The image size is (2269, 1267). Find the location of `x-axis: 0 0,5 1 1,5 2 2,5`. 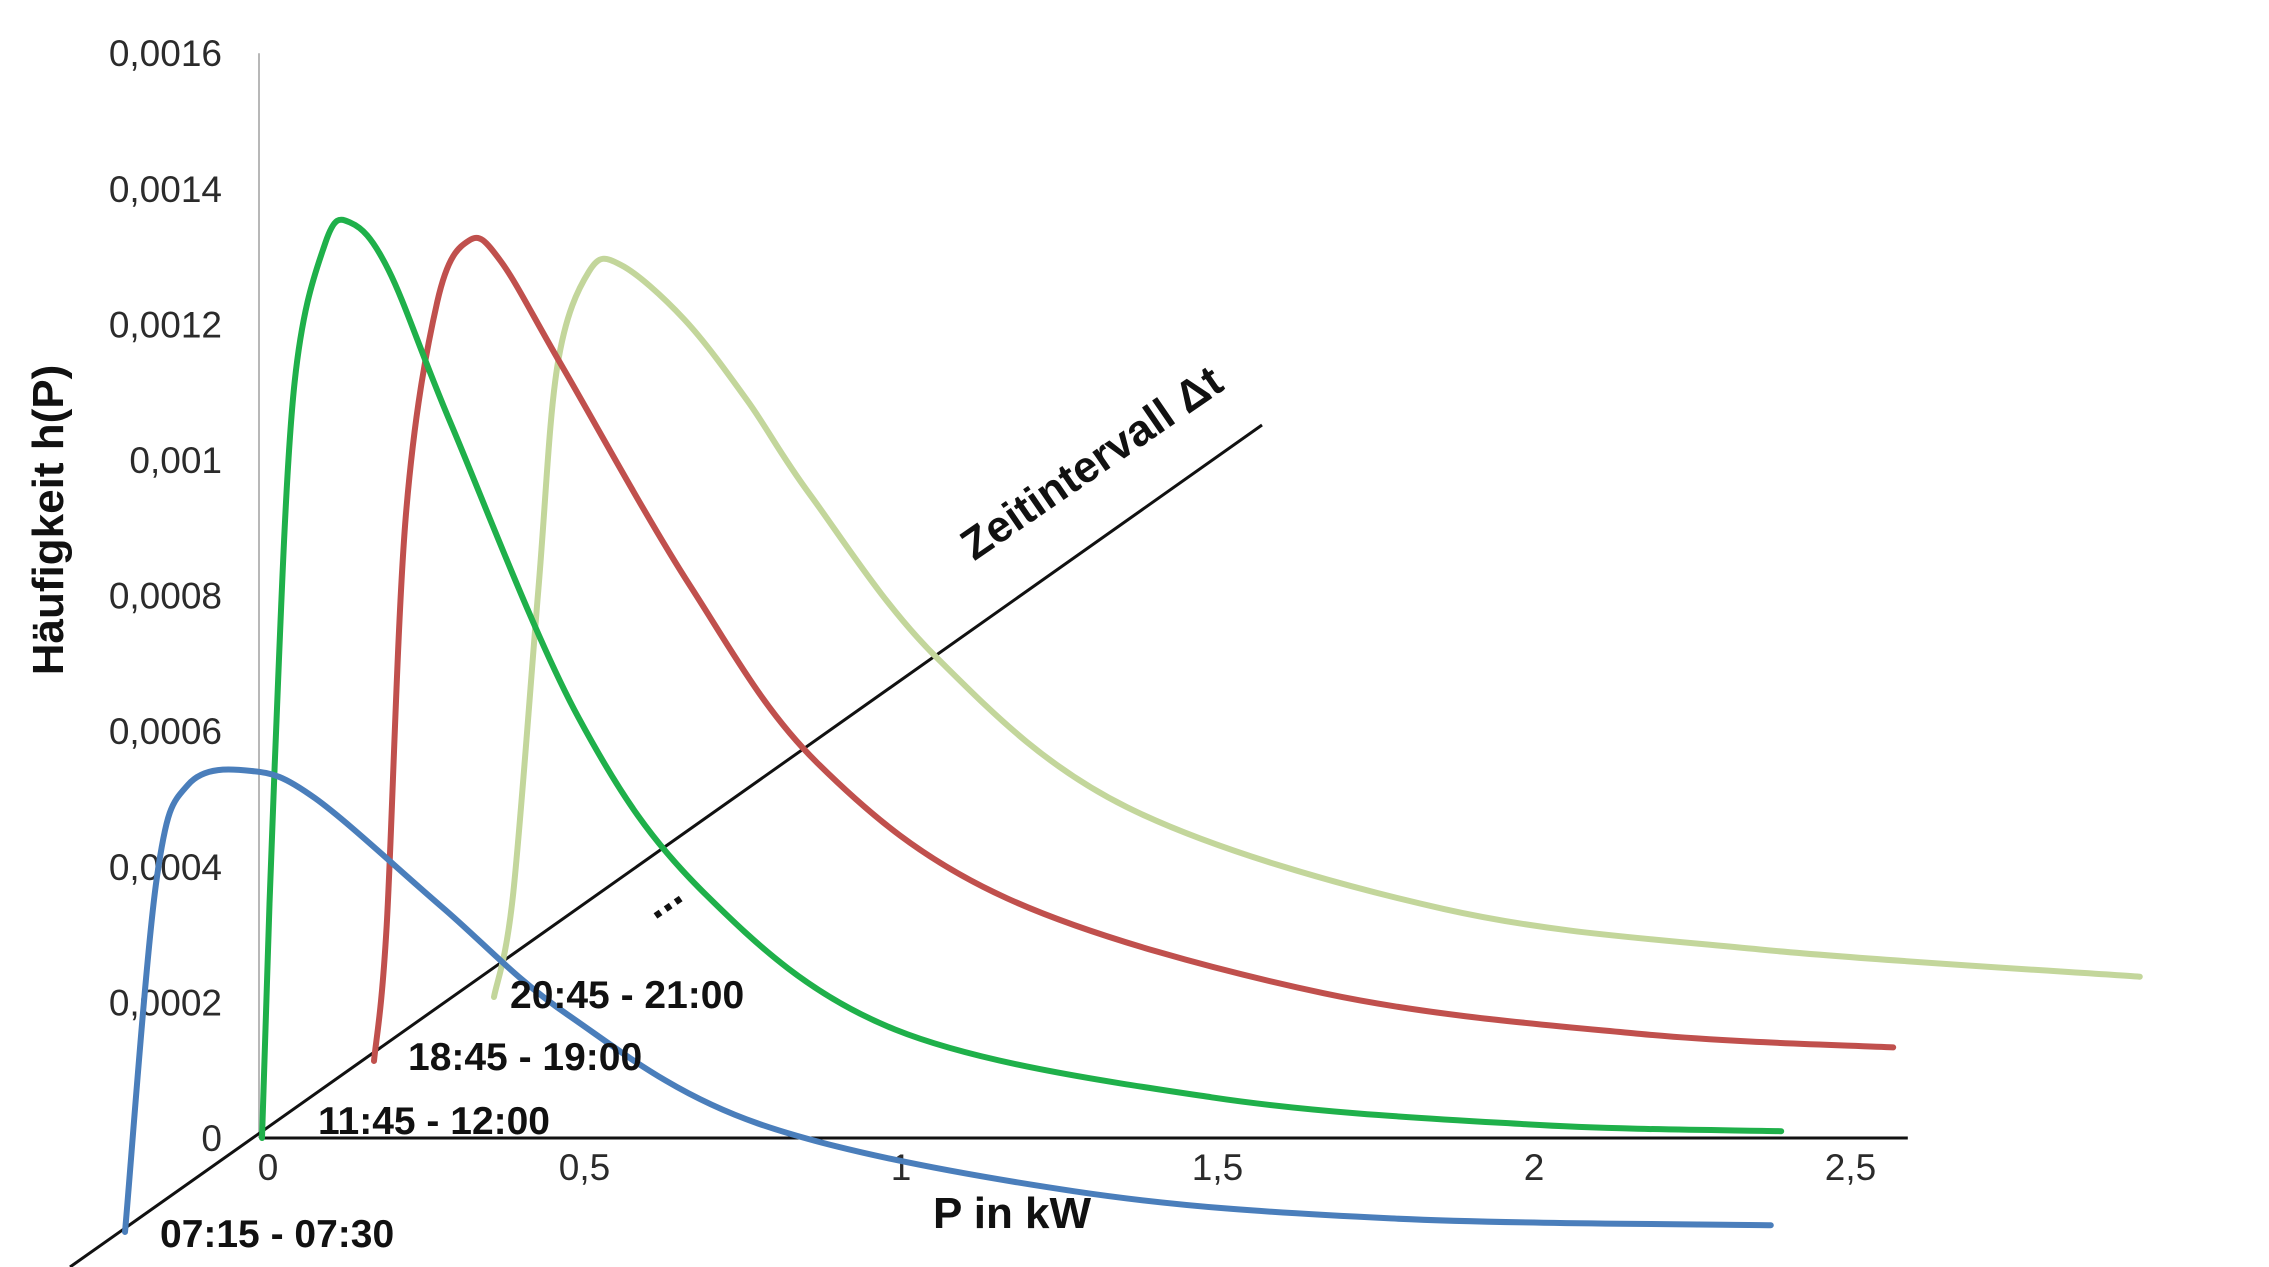

x-axis: 0 0,5 1 1,5 2 2,5 is located at coordinates (1083, 1162).